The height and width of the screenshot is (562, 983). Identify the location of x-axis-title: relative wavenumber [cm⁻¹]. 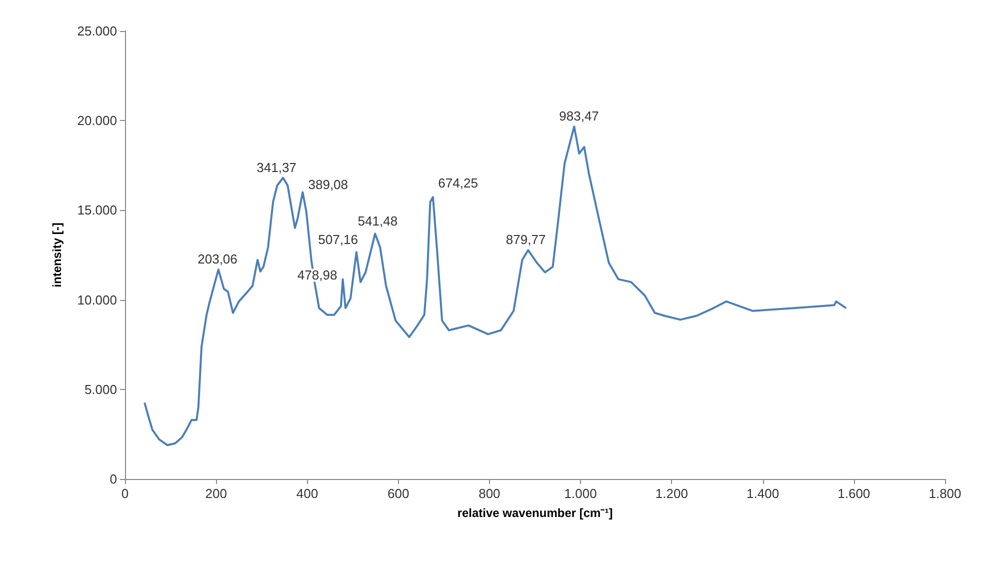
(535, 513).